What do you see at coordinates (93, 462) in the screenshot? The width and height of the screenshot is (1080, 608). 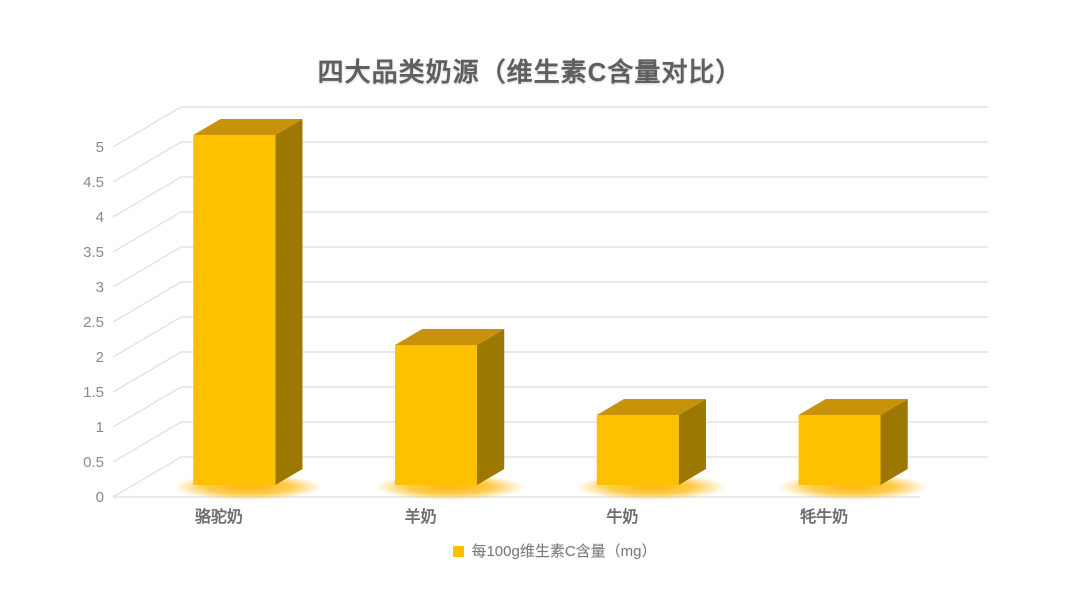 I see `y-axis-tick-label: 0.5` at bounding box center [93, 462].